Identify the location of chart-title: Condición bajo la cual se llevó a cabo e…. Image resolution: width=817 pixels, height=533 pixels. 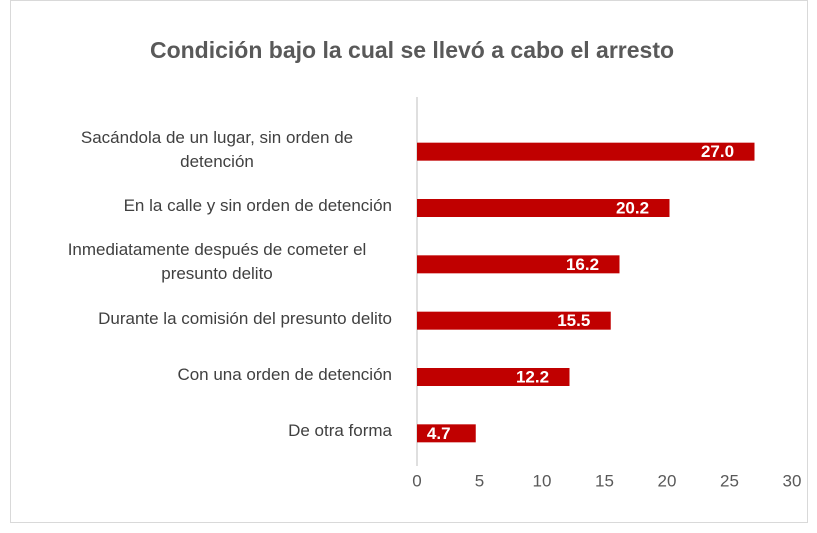
(412, 50).